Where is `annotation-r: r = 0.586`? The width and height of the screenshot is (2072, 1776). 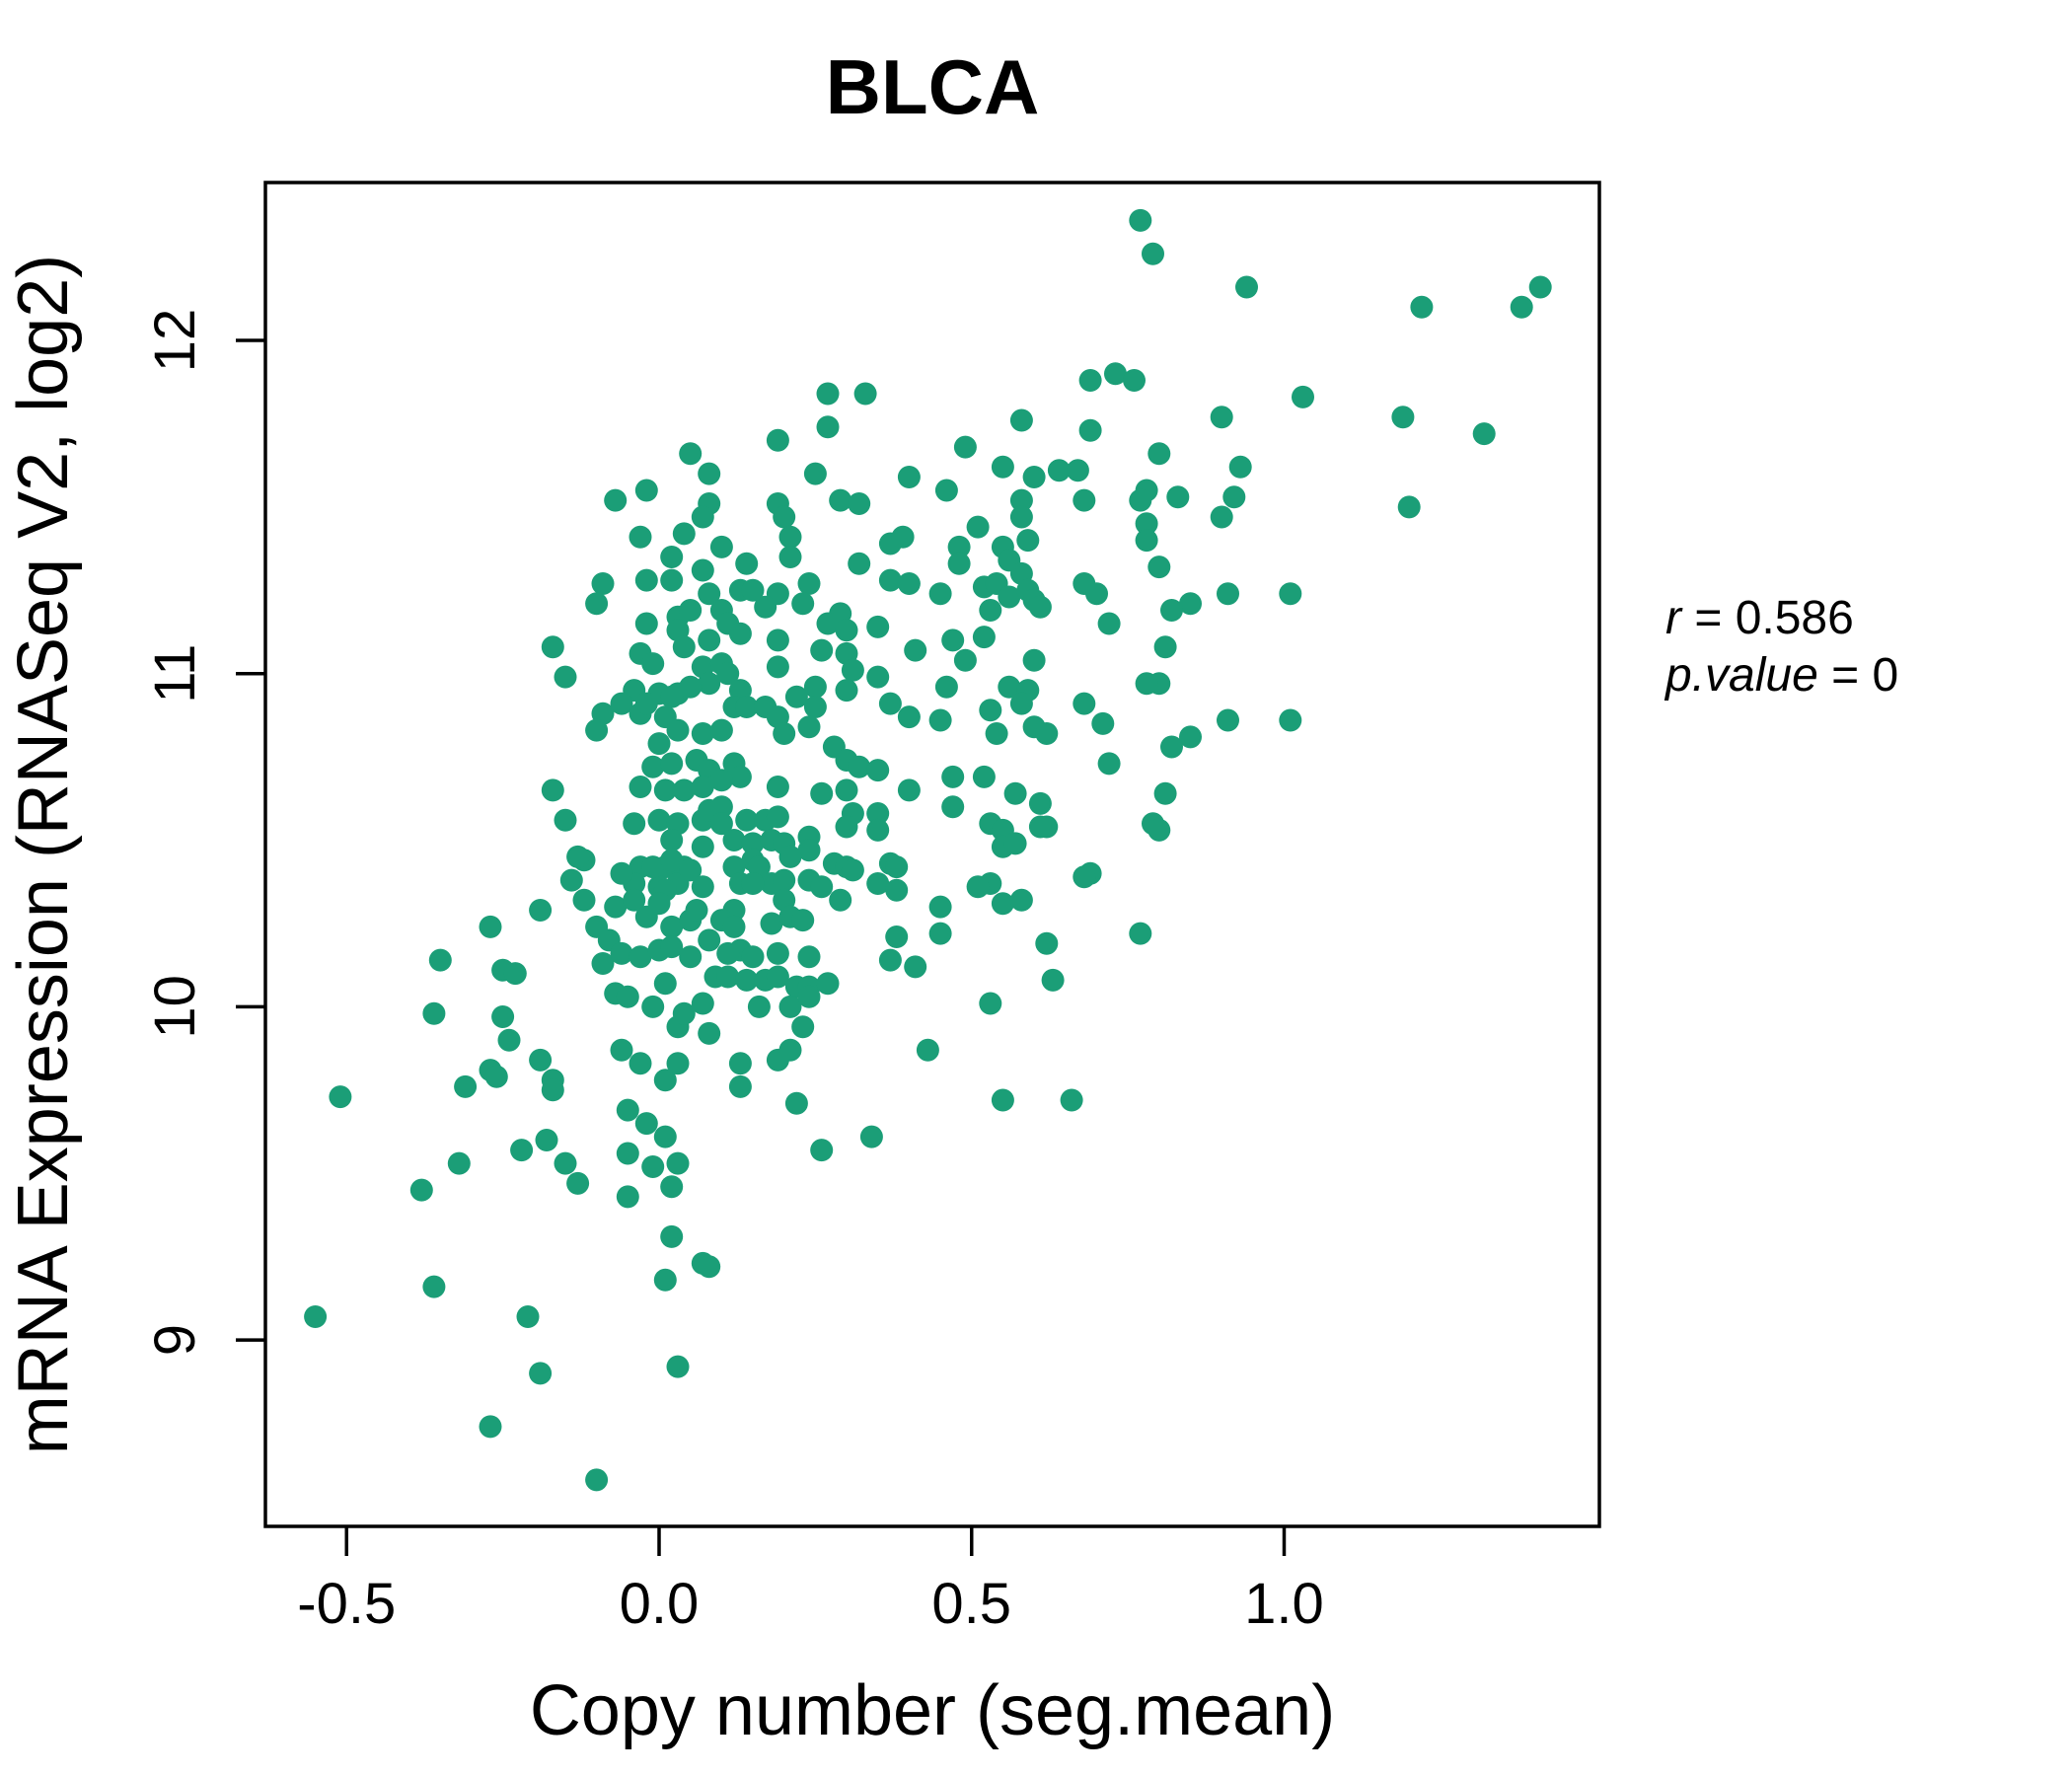
annotation-r: r = 0.586 is located at coordinates (1759, 618).